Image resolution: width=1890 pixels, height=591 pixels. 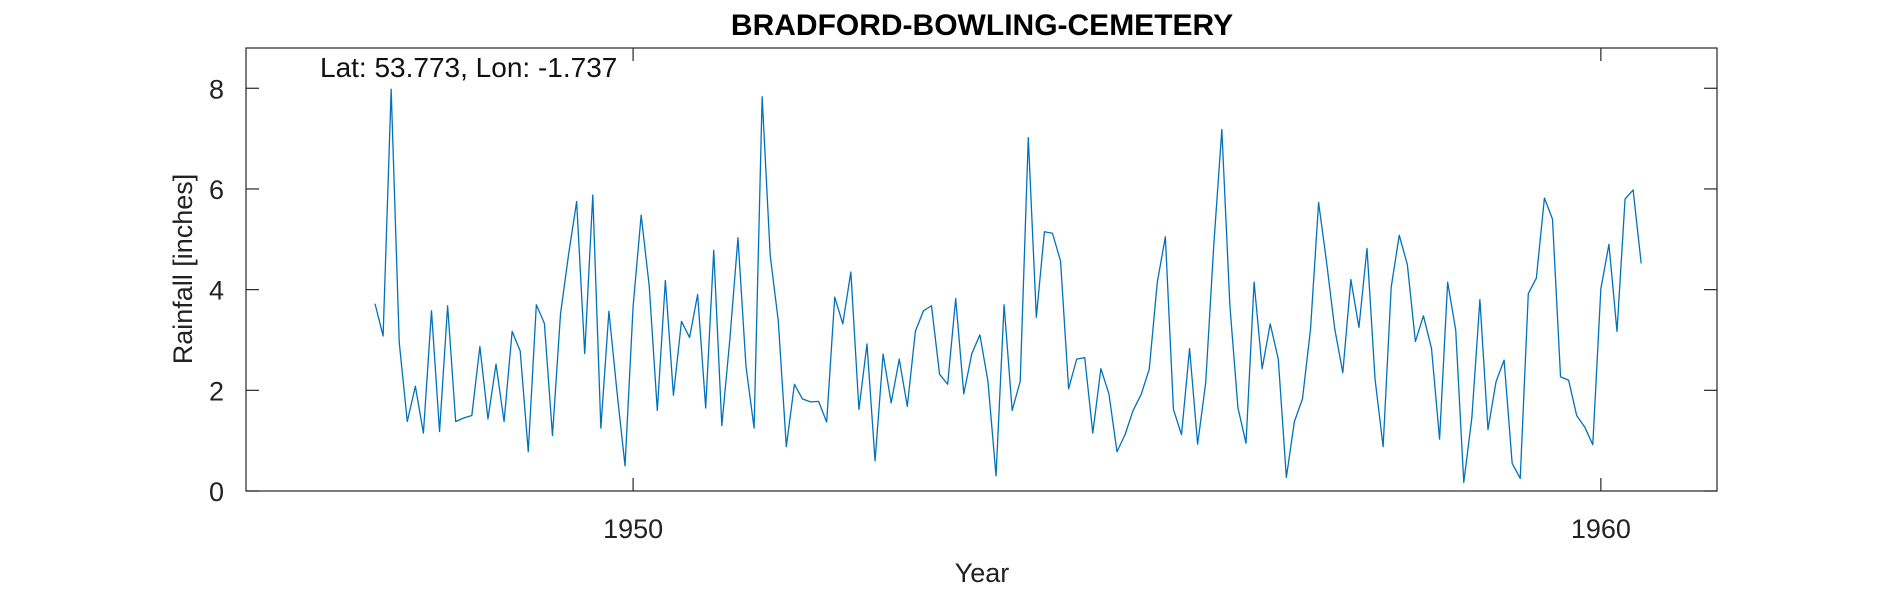 What do you see at coordinates (468, 67) in the screenshot?
I see `location-annotation: Lat: 53.773, Lon: -1.737` at bounding box center [468, 67].